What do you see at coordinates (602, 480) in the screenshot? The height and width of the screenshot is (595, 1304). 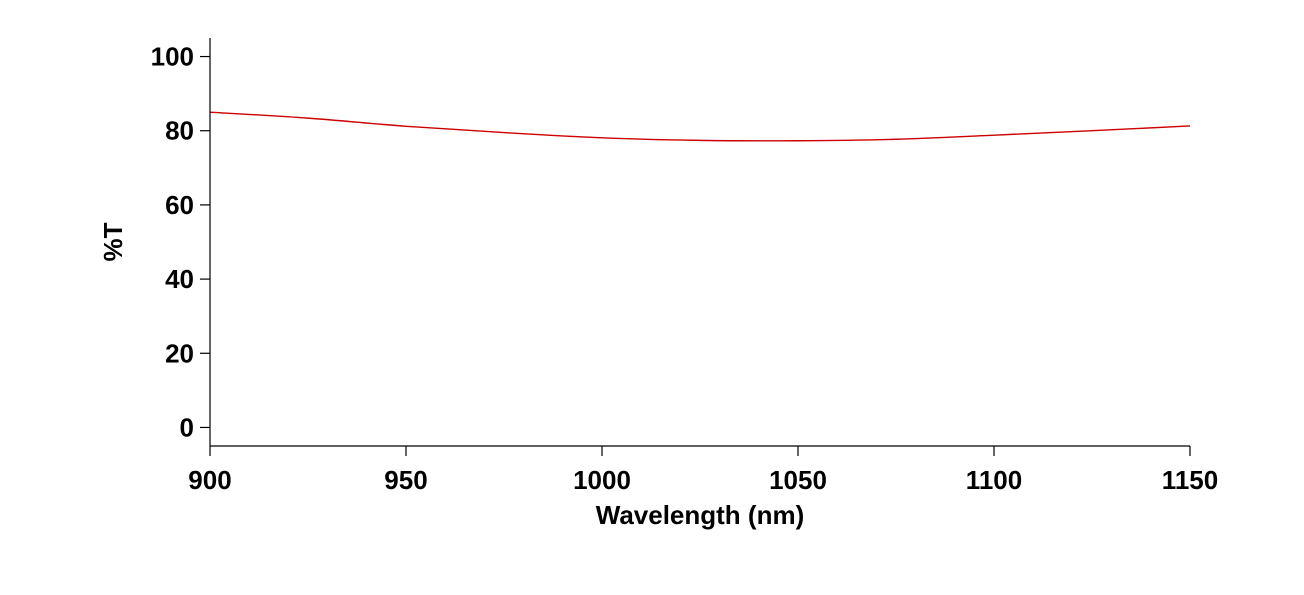 I see `x-tick-label: 1000` at bounding box center [602, 480].